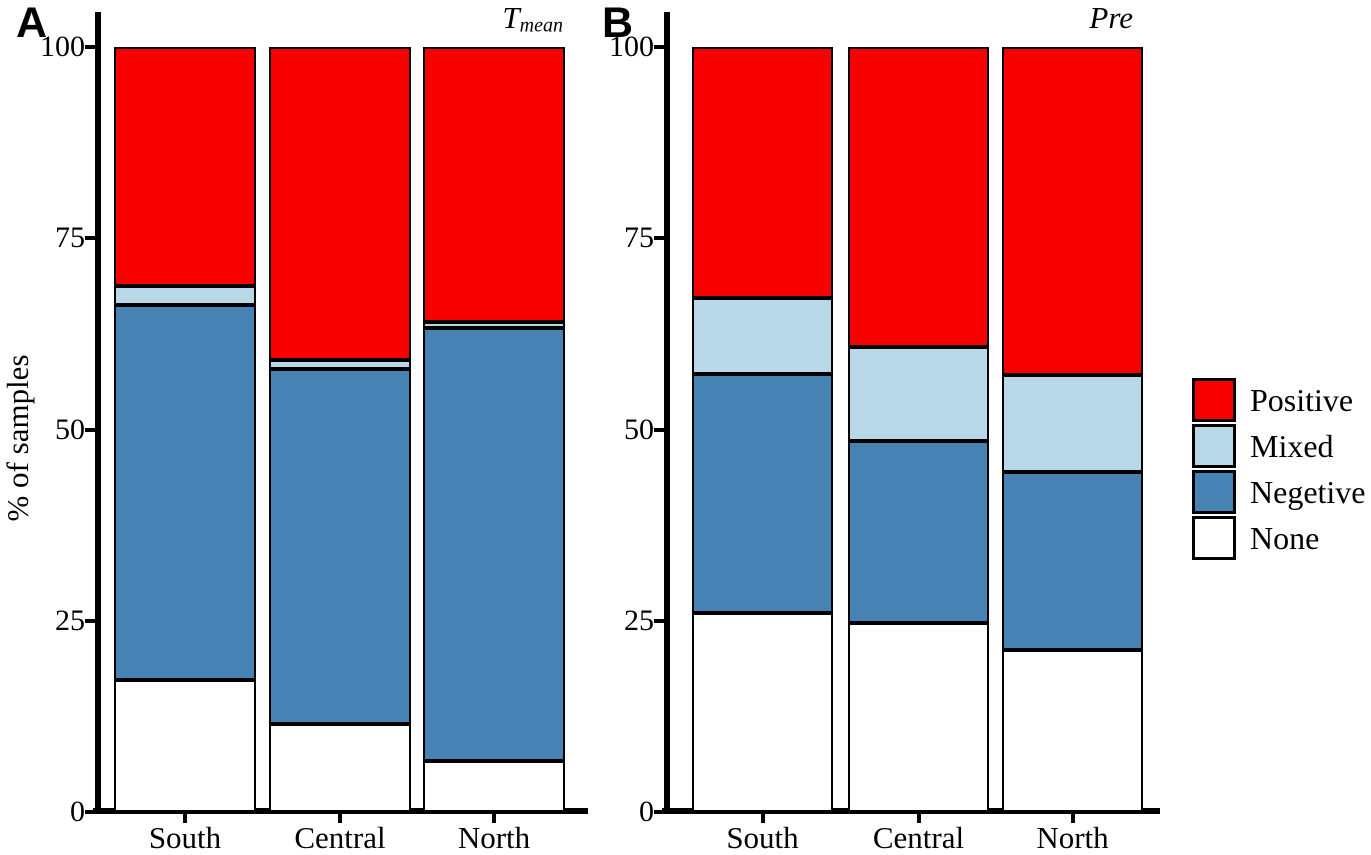 The width and height of the screenshot is (1371, 855). Describe the element at coordinates (1302, 400) in the screenshot. I see `legend-label: Positive` at that location.